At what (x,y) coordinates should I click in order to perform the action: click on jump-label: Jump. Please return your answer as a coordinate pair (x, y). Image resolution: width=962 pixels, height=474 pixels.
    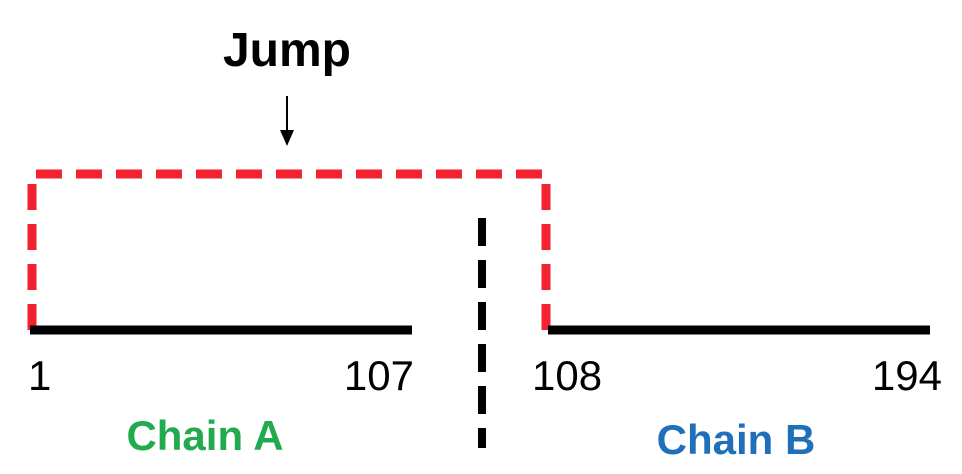
    Looking at the image, I should click on (287, 50).